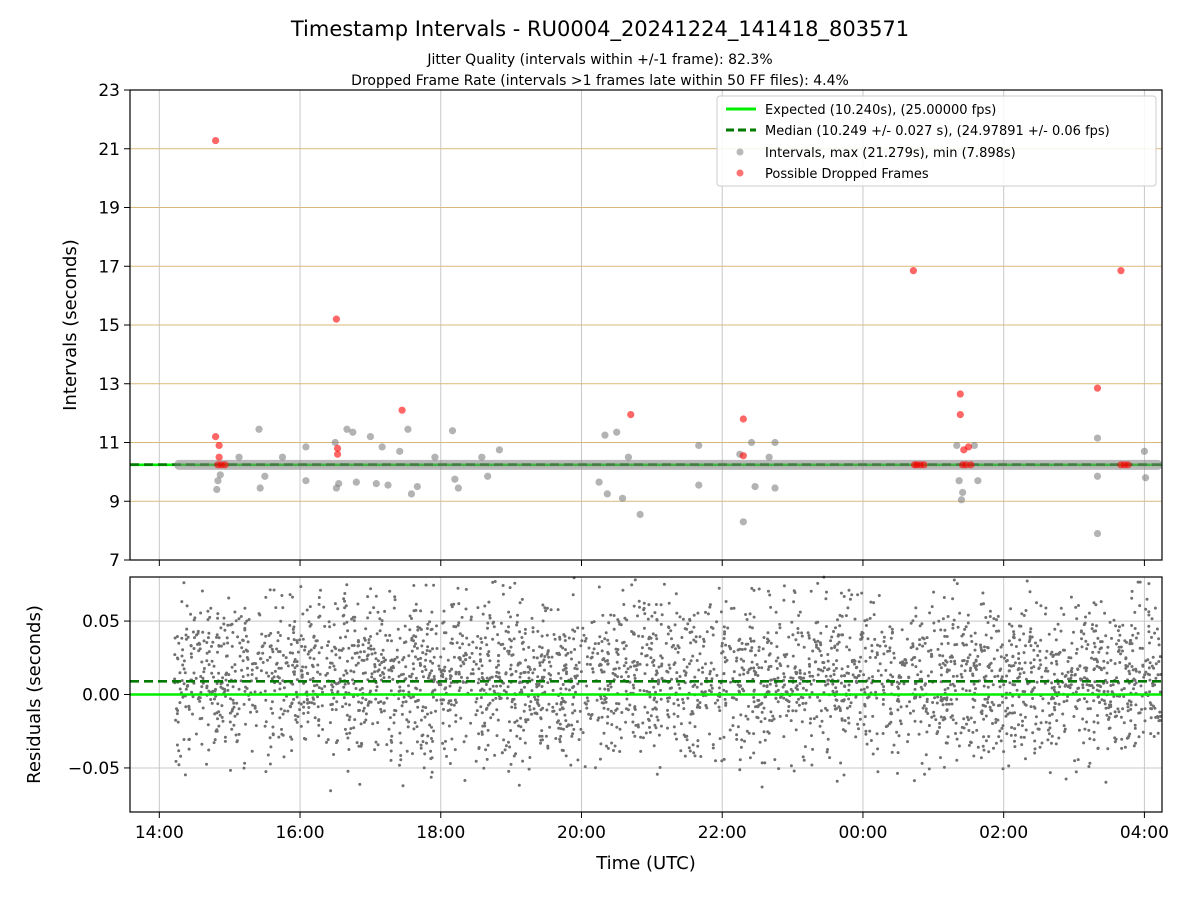 Image resolution: width=1200 pixels, height=900 pixels. What do you see at coordinates (306, 481) in the screenshot?
I see `interval-point` at bounding box center [306, 481].